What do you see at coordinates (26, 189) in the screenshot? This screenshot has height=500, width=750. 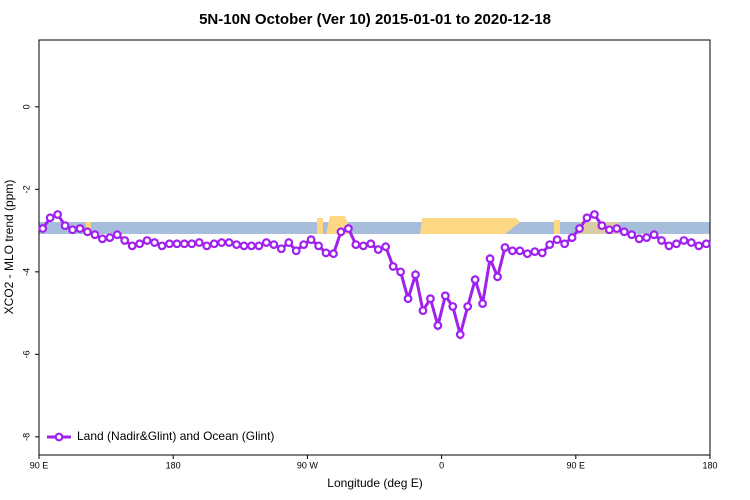 I see `y-tick-label: -2` at bounding box center [26, 189].